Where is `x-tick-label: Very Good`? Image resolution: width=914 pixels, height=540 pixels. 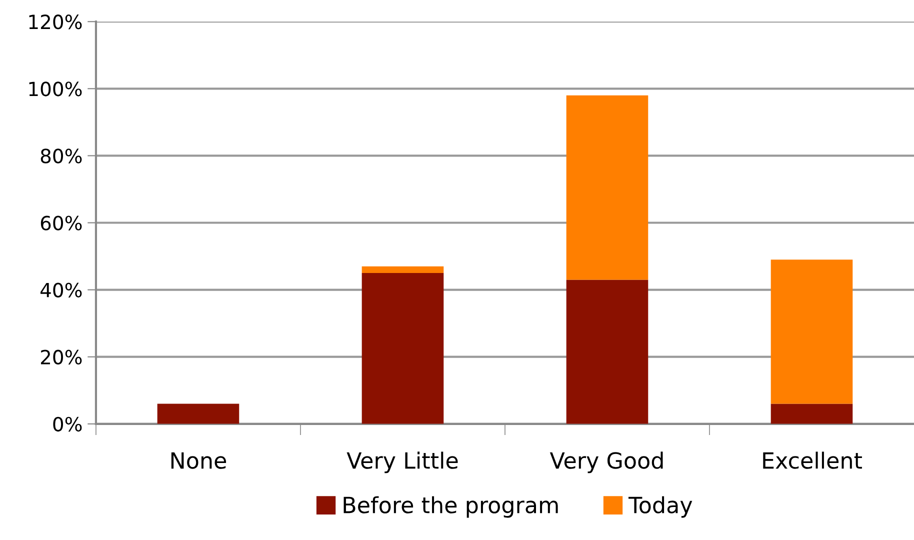
x-tick-label: Very Good is located at coordinates (606, 463).